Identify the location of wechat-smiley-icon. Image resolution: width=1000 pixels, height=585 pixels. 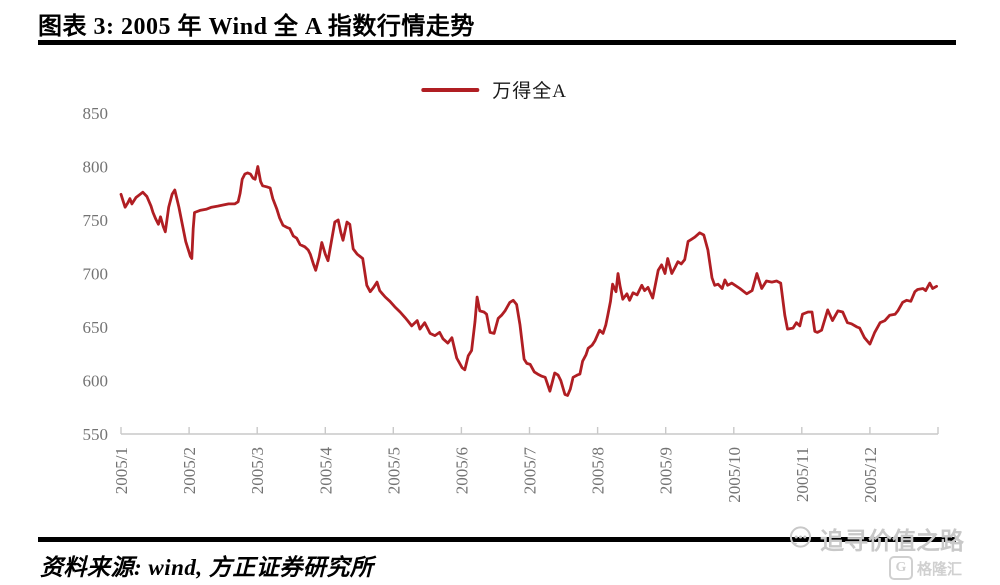
(800, 538).